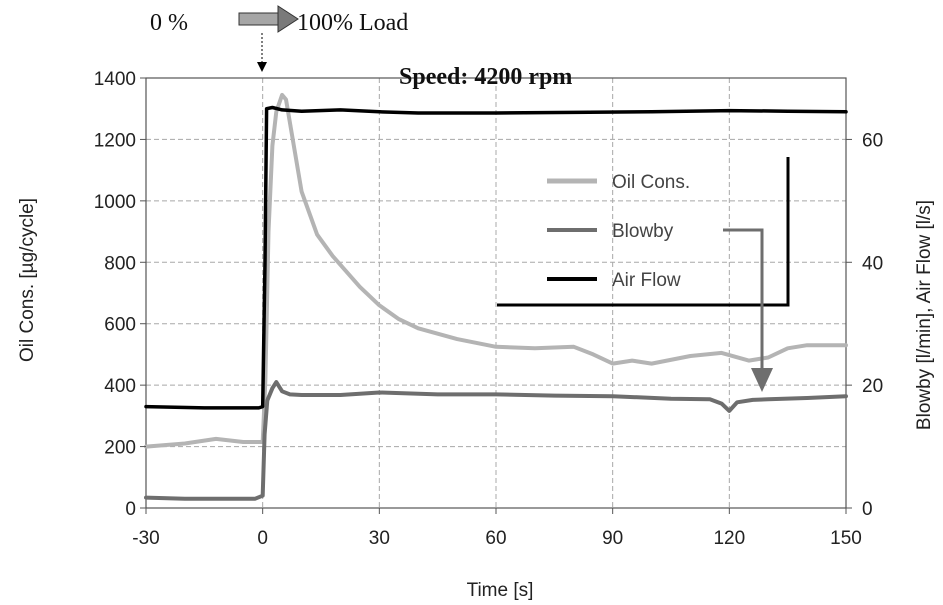 This screenshot has height=605, width=943. What do you see at coordinates (115, 79) in the screenshot?
I see `y-left-tick-label: 1400` at bounding box center [115, 79].